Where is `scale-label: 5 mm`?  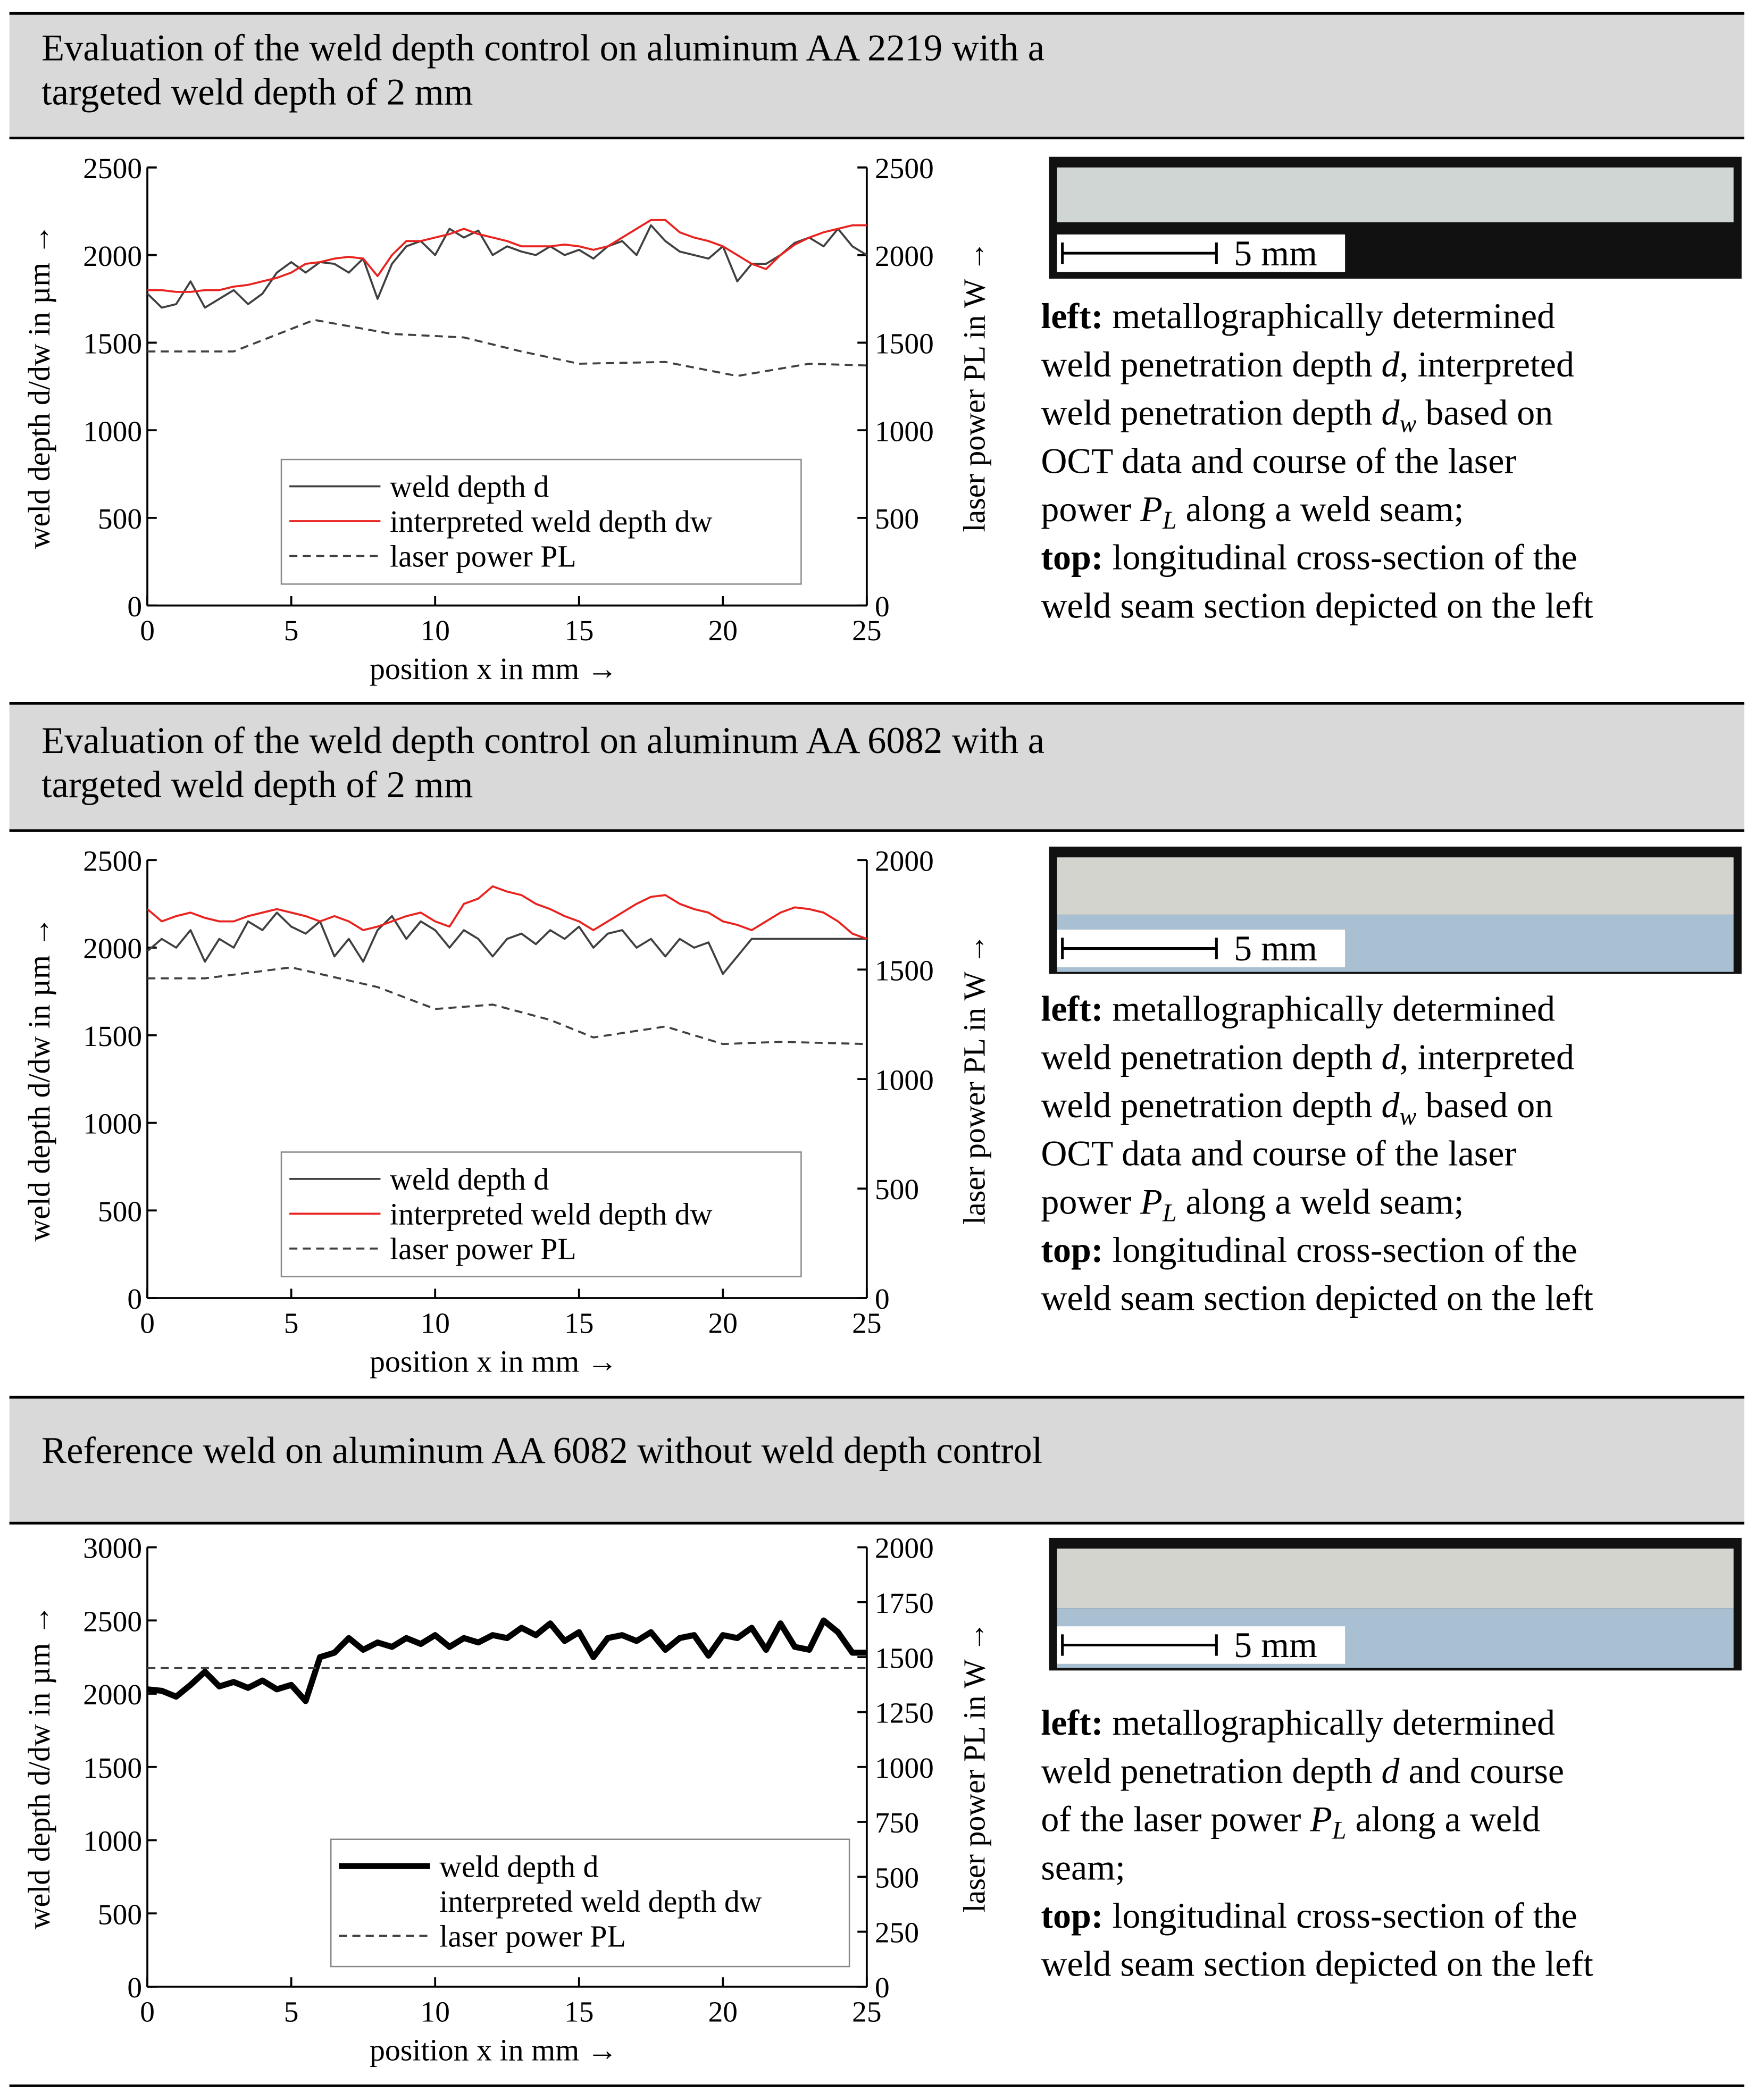 scale-label: 5 mm is located at coordinates (1275, 1645).